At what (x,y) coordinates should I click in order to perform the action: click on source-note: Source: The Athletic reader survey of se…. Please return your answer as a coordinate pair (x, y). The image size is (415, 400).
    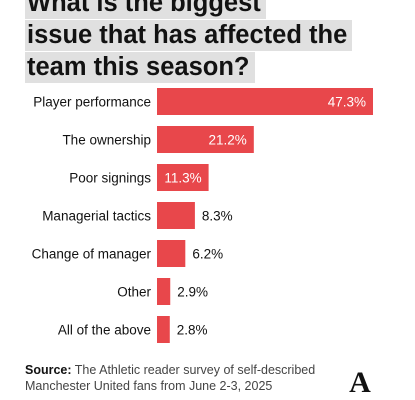
    Looking at the image, I should click on (175, 378).